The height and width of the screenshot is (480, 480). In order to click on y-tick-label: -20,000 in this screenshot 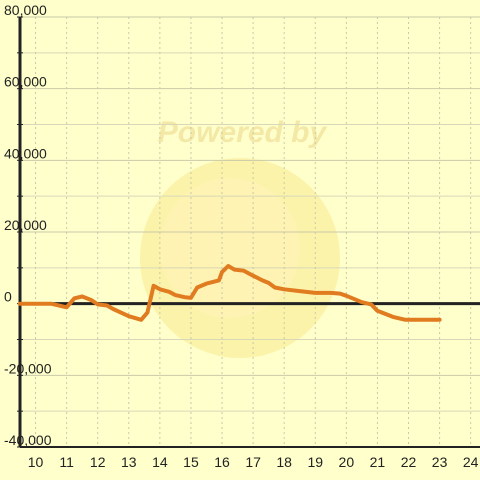, I will do `click(28, 368)`.